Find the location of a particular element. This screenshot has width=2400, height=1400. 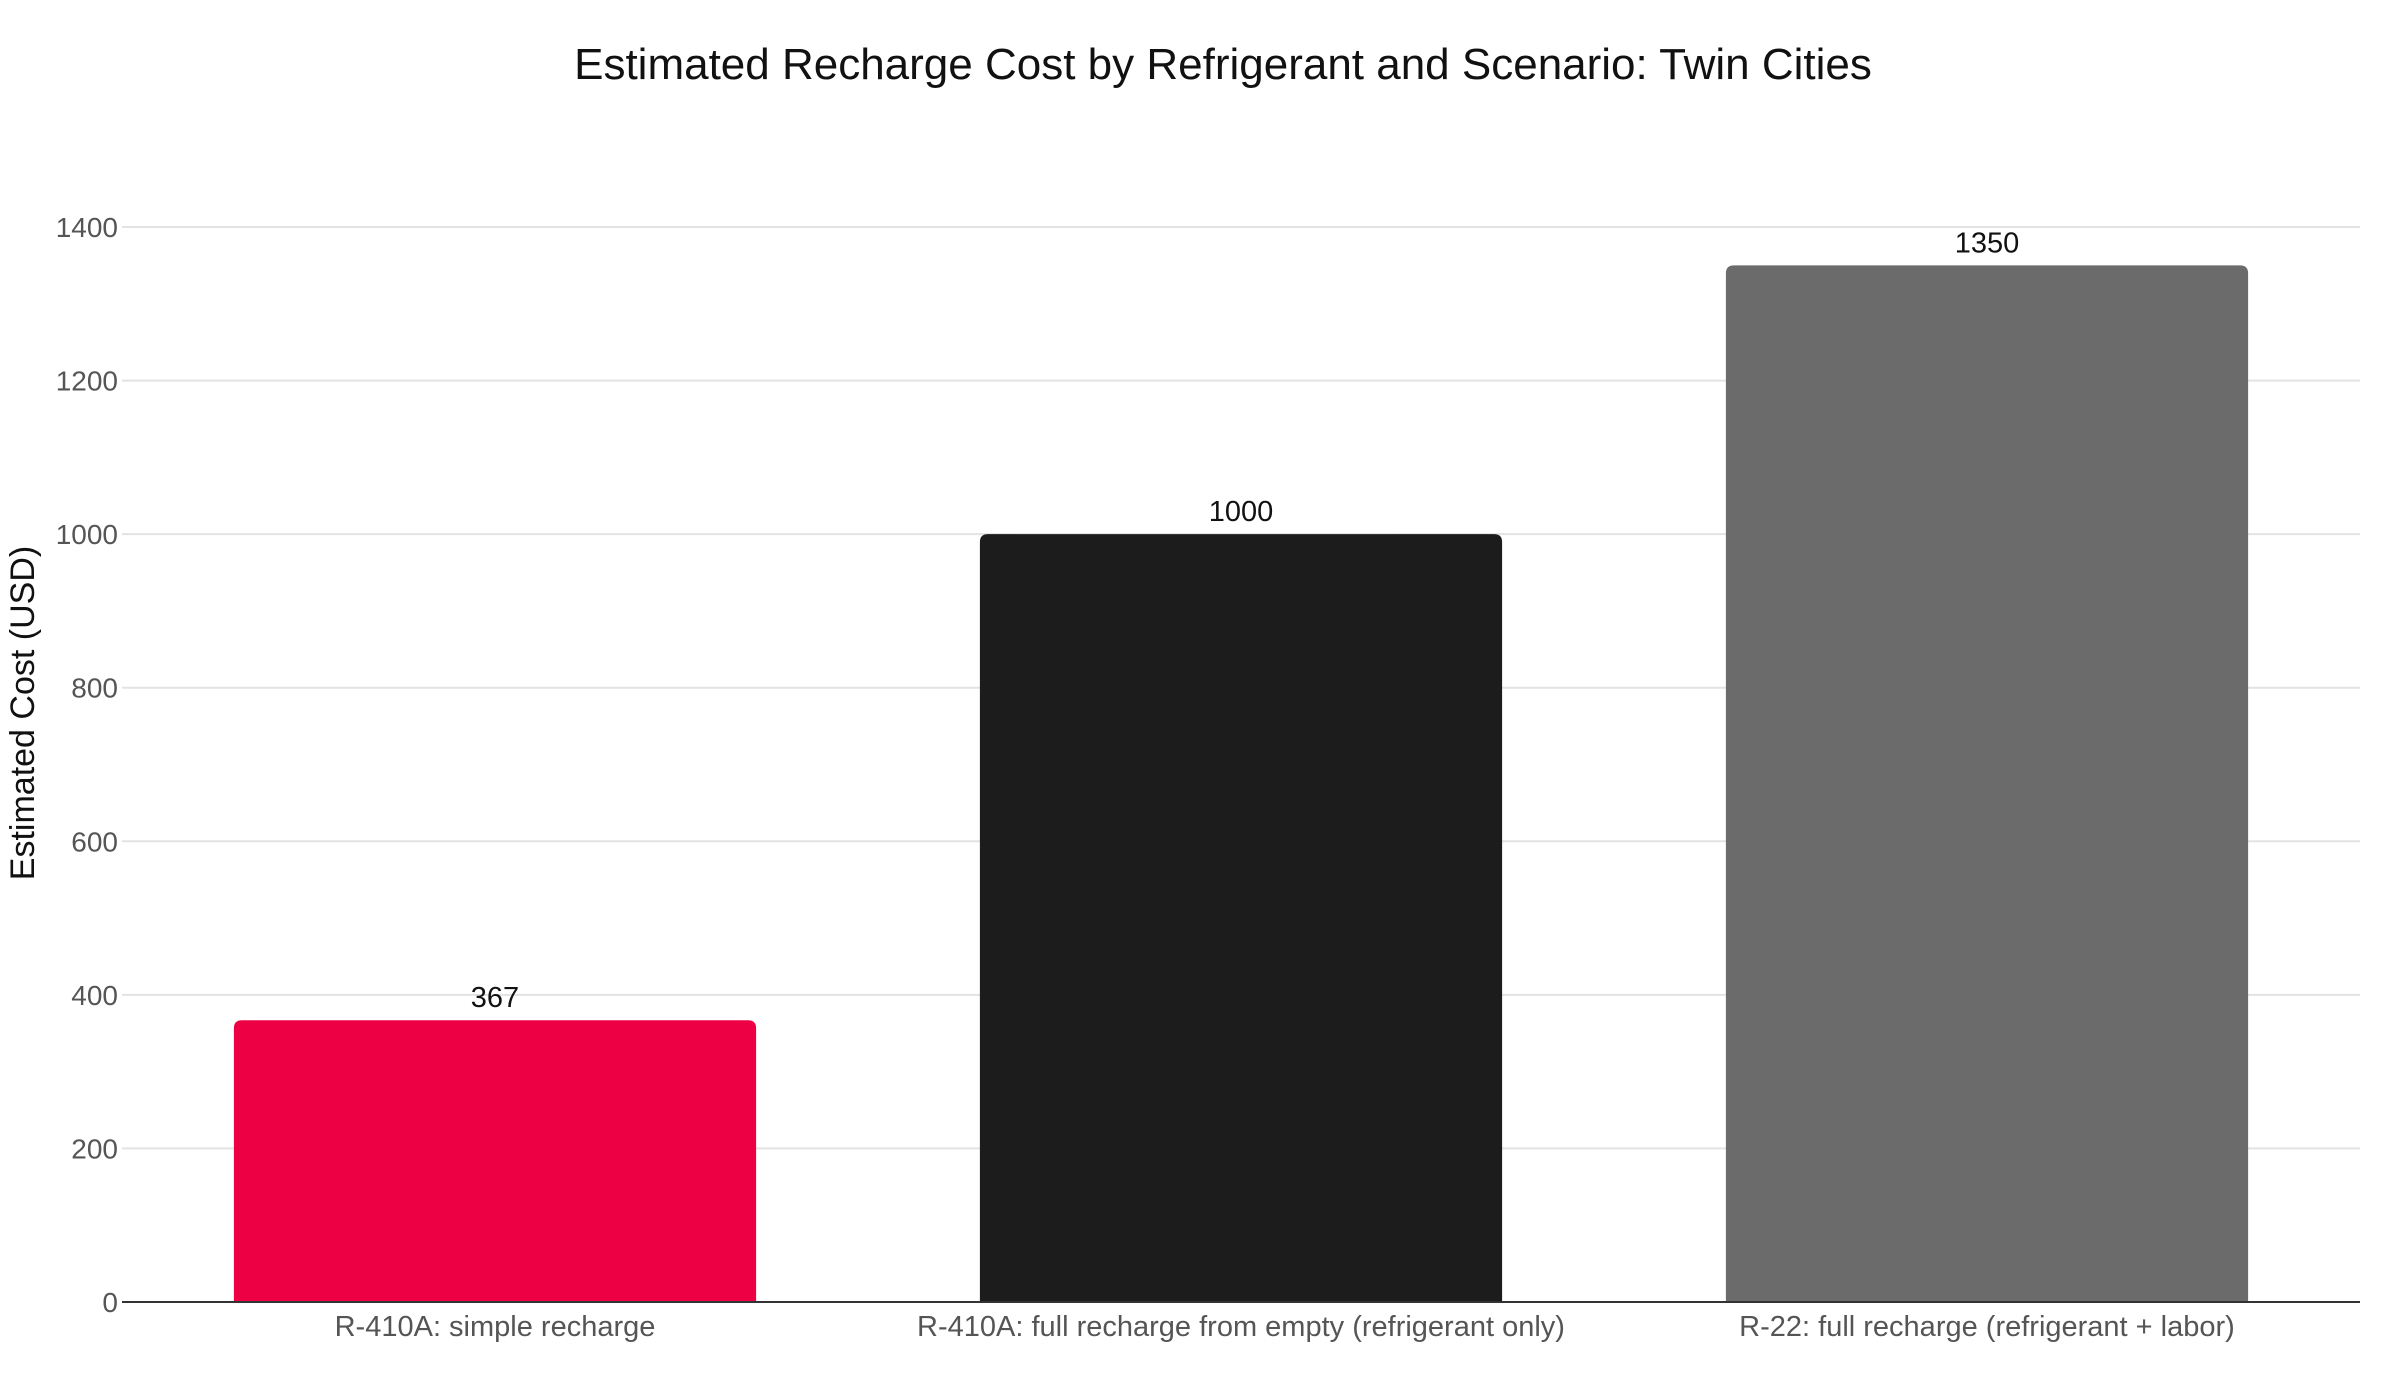

y-tick-label: 800 is located at coordinates (94, 688).